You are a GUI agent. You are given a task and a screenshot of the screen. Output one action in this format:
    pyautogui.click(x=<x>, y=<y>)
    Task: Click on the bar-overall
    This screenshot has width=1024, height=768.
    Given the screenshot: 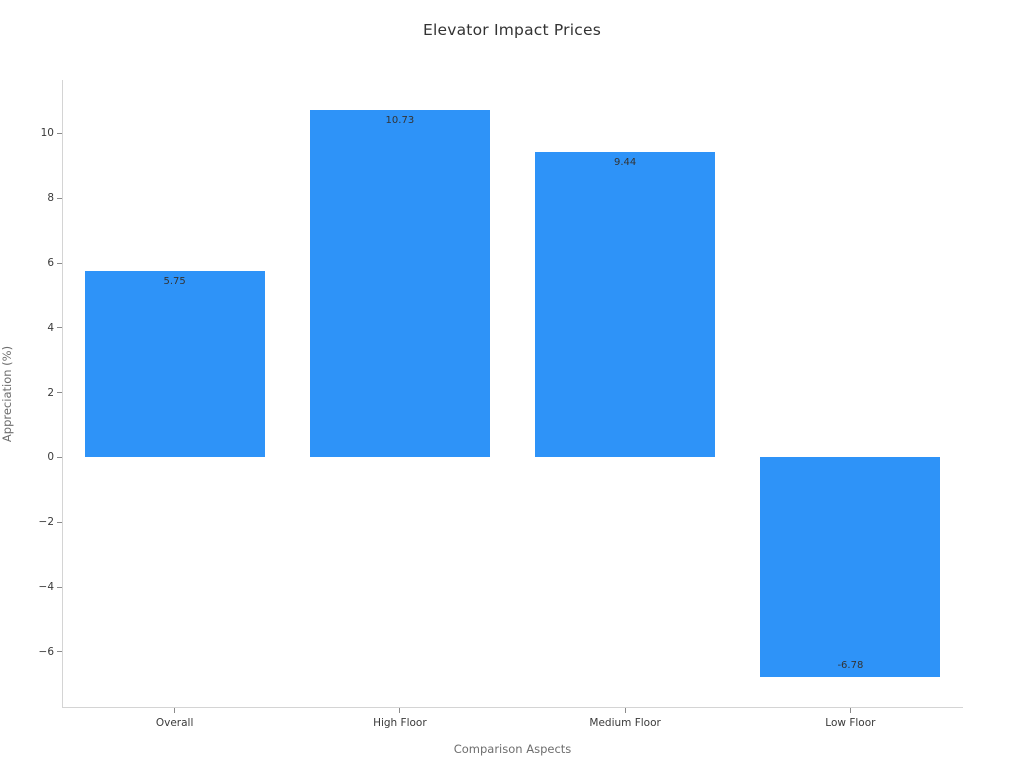 What is the action you would take?
    pyautogui.click(x=174, y=364)
    